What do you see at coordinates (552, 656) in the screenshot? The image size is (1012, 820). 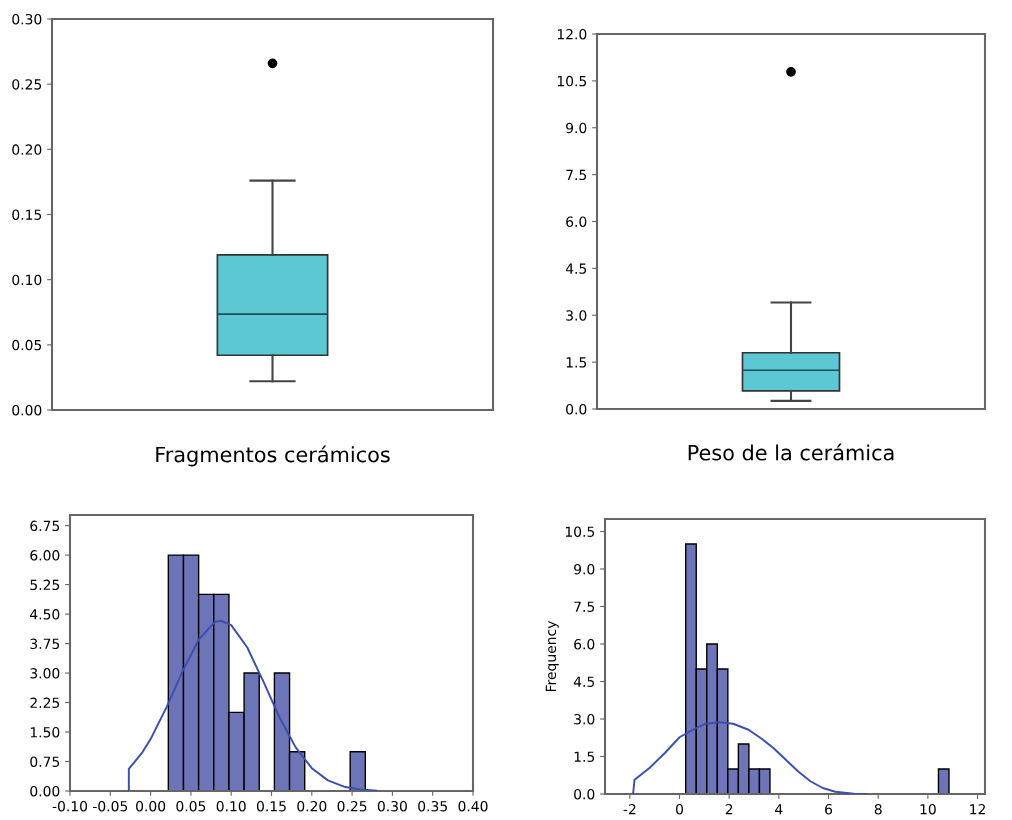 I see `y-axis-title: Frequency` at bounding box center [552, 656].